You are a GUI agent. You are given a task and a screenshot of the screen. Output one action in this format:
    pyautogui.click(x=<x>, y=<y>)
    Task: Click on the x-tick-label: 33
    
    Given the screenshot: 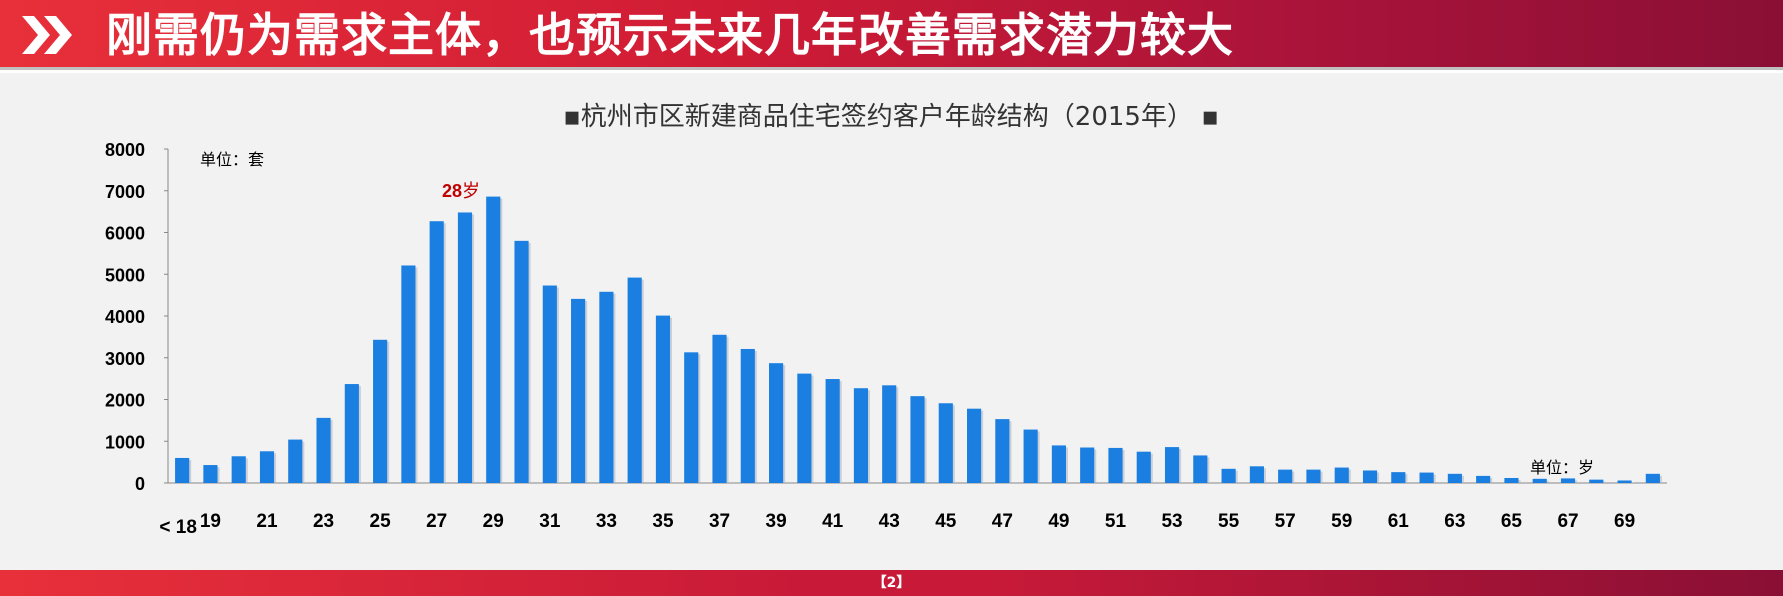 What is the action you would take?
    pyautogui.click(x=606, y=521)
    